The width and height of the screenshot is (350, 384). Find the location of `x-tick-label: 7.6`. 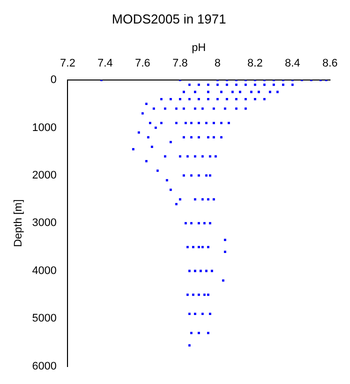

x-tick-label: 7.6 is located at coordinates (142, 63).